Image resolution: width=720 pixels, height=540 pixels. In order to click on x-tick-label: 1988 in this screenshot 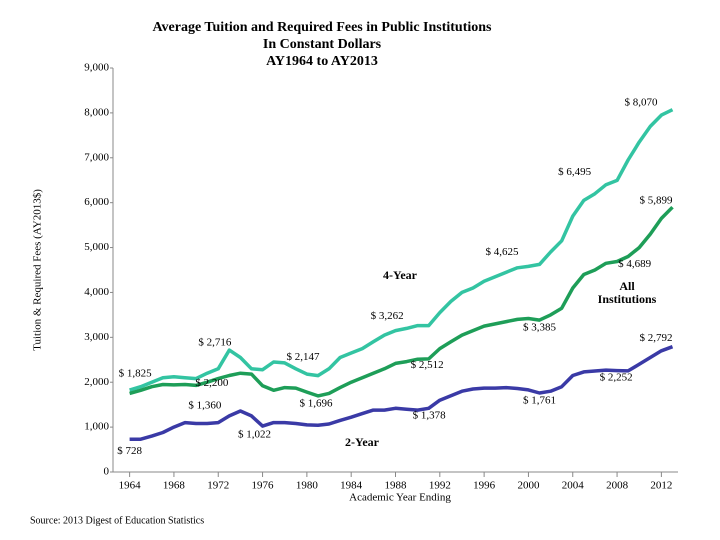, I will do `click(396, 486)`.